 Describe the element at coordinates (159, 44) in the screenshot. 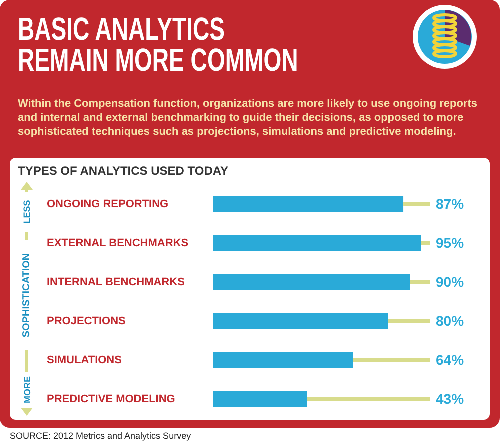

I see `chart-title: BASIC ANALYTICS REMAIN MORE COMMON` at that location.